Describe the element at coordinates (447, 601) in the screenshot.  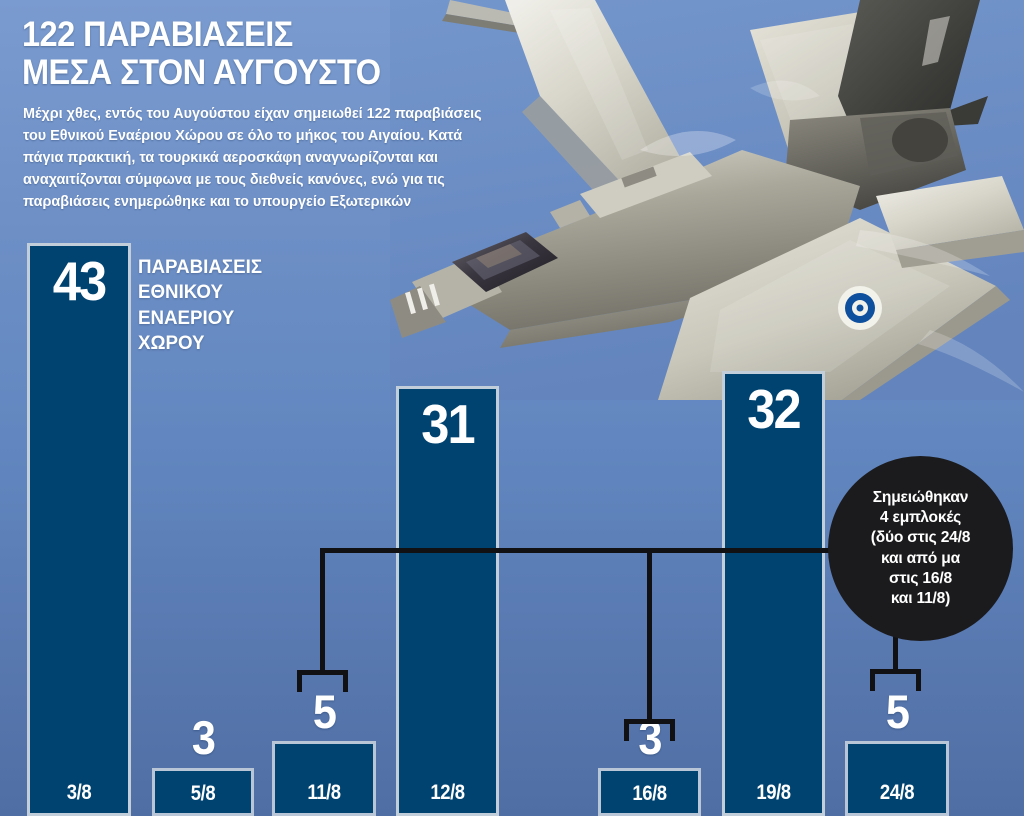
I see `bar-12-8: 31 12/8` at that location.